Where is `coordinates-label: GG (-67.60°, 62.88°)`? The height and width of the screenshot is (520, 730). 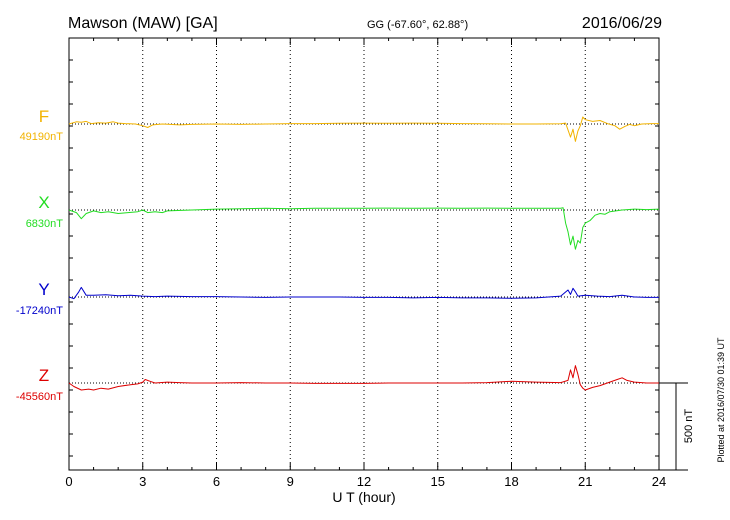
coordinates-label: GG (-67.60°, 62.88°) is located at coordinates (417, 25).